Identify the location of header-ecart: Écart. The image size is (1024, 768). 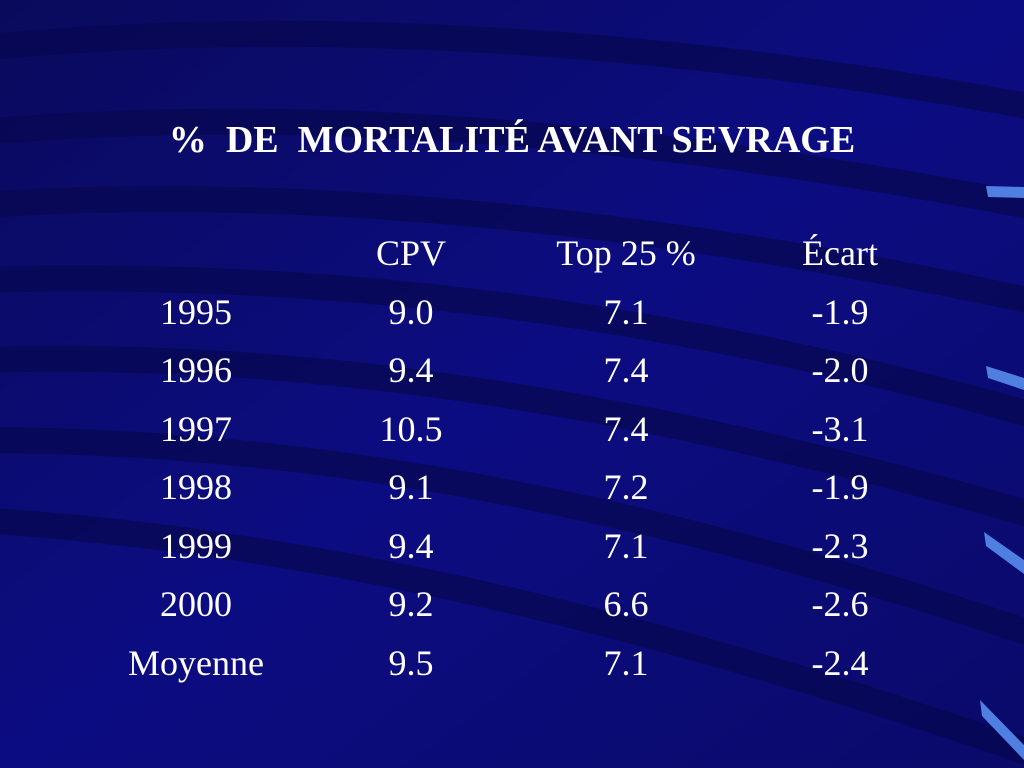
(840, 253).